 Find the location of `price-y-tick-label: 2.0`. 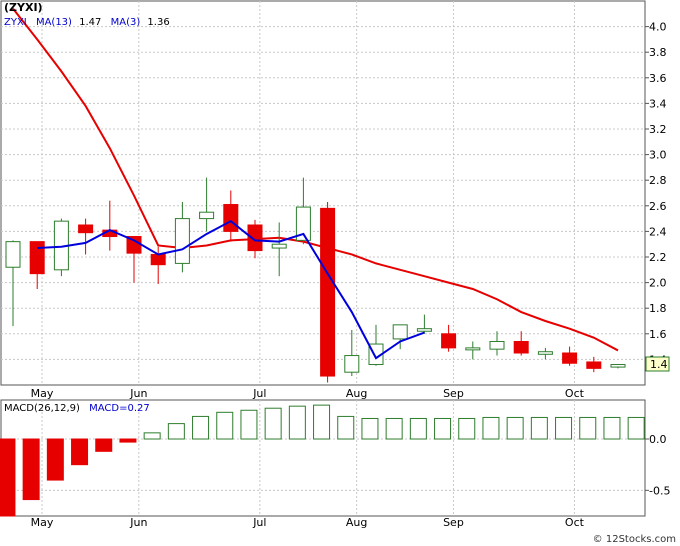

price-y-tick-label: 2.0 is located at coordinates (658, 283).